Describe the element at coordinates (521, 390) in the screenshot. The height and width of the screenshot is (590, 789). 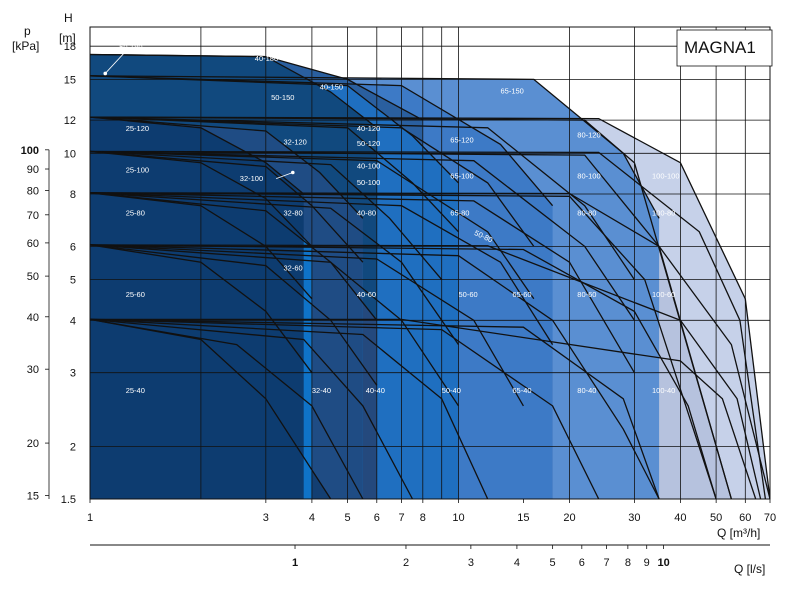
I see `label-65-40: 65-40` at that location.